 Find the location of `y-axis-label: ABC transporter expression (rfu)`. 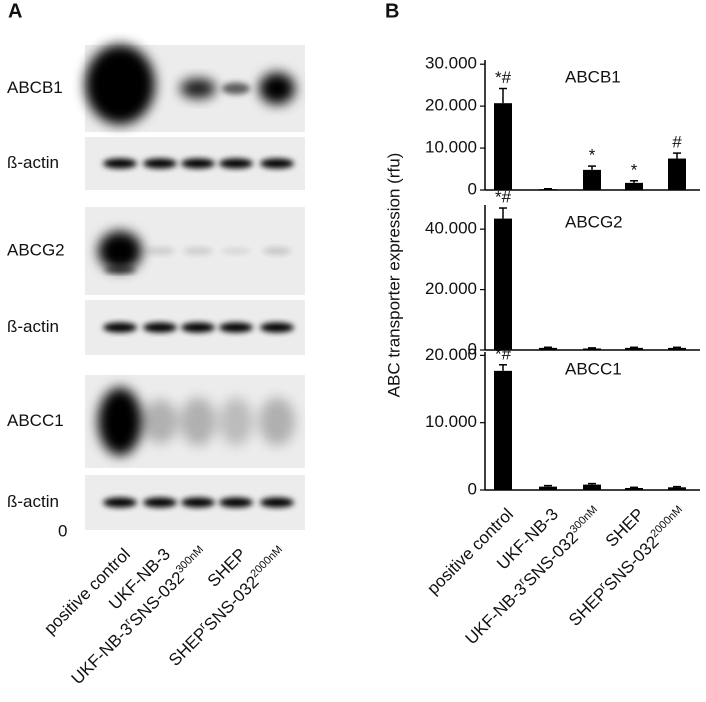

y-axis-label: ABC transporter expression (rfu) is located at coordinates (393, 275).